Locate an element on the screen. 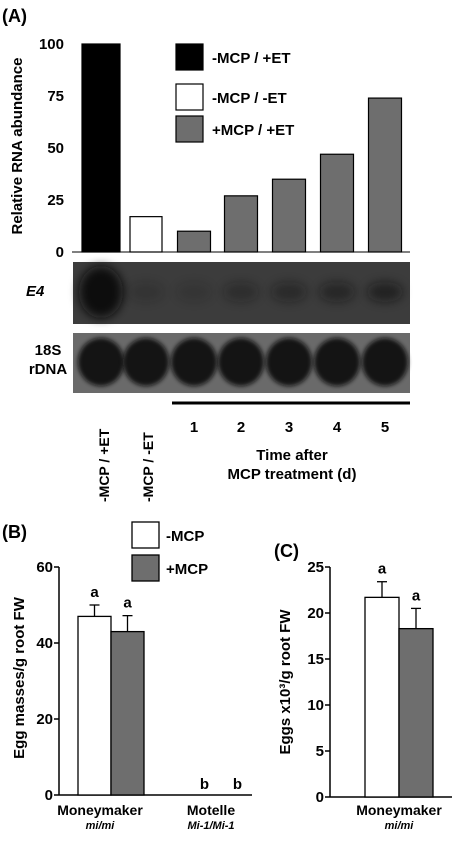 The width and height of the screenshot is (474, 843). panel-b-legend-label-1: +MCP is located at coordinates (187, 569).